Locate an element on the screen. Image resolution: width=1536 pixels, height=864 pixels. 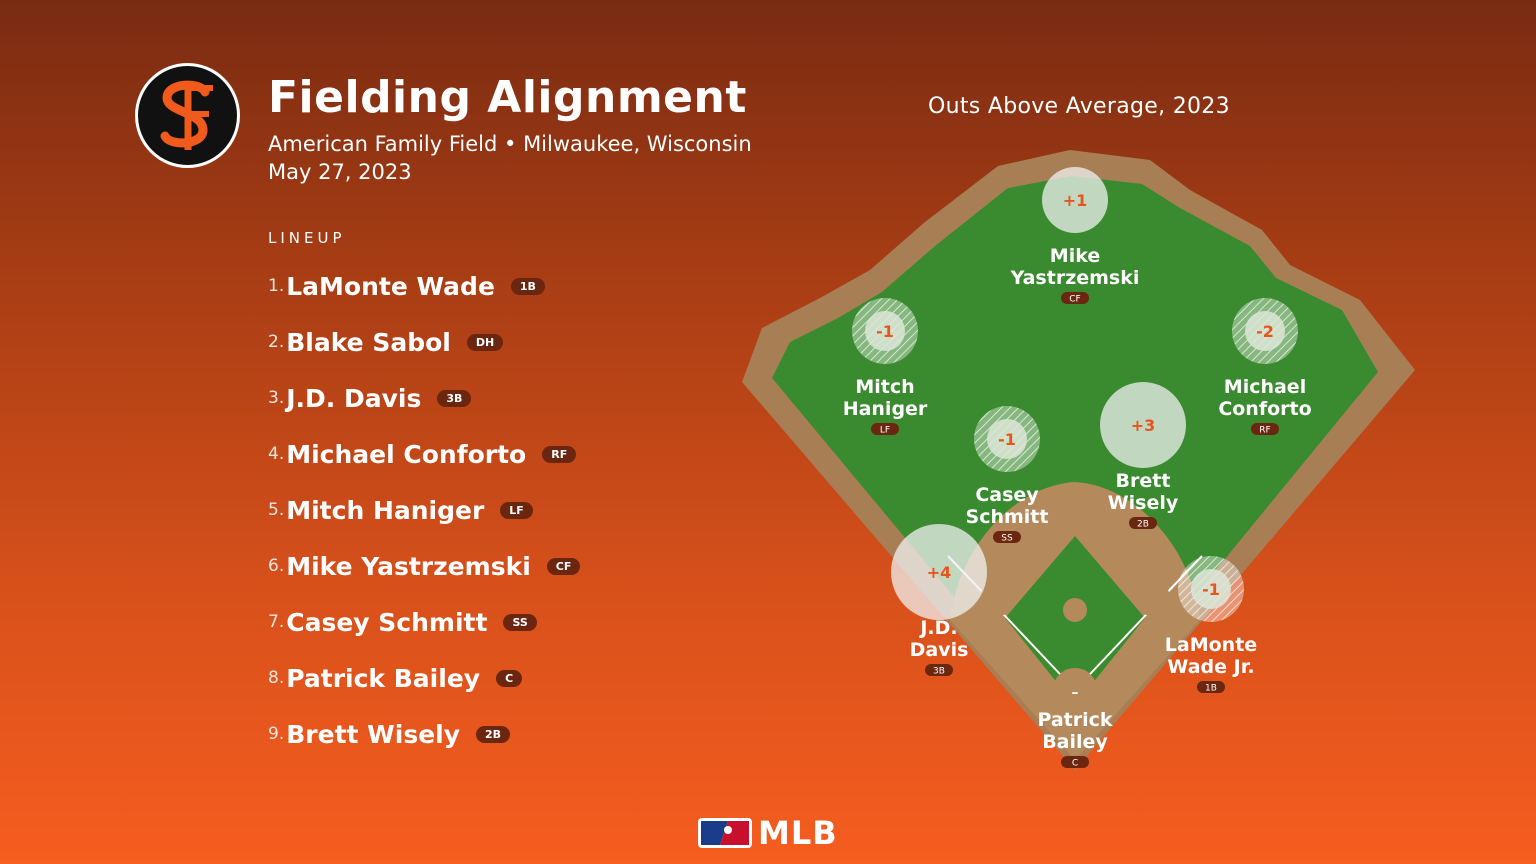
fielder-name-line2: Davis is located at coordinates (939, 650).